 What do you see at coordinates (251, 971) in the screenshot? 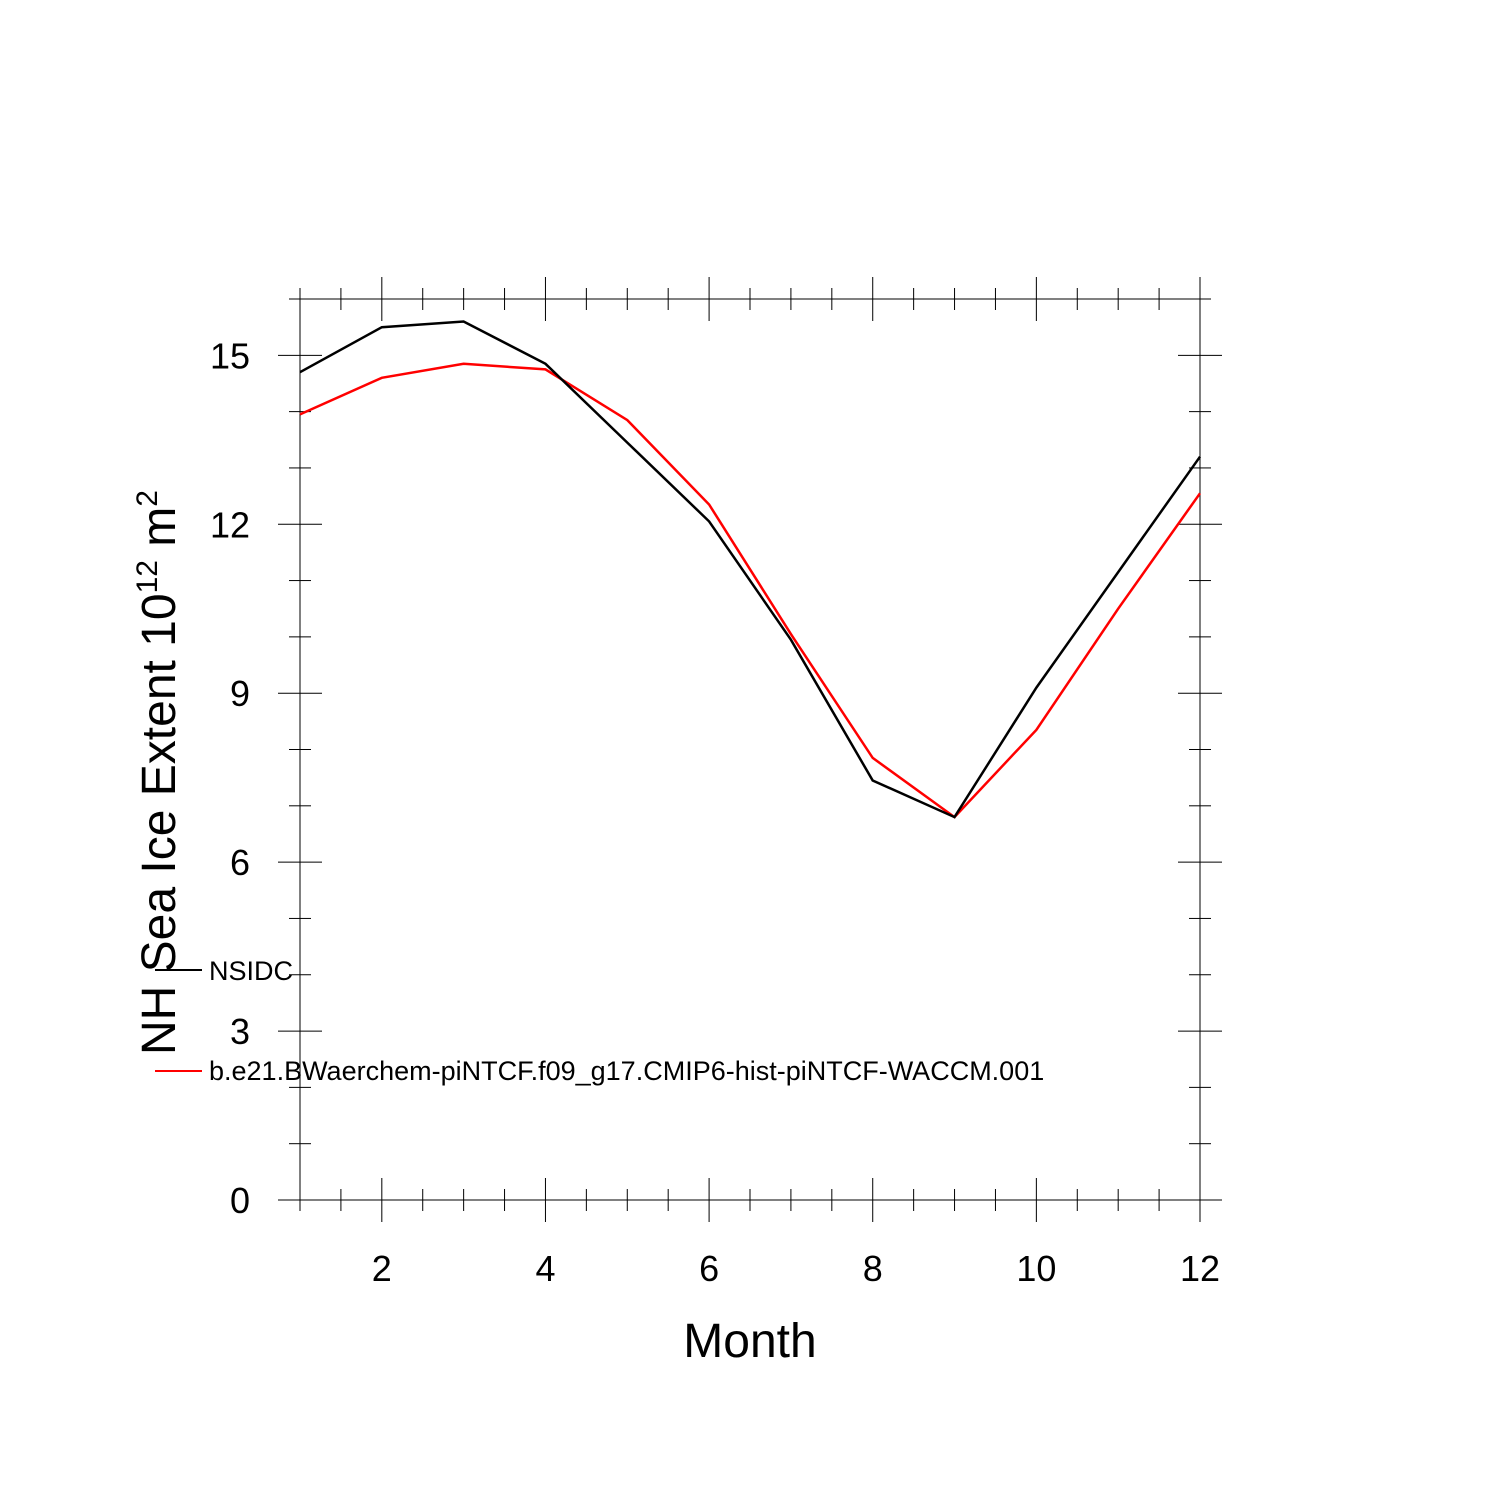
I see `legend-label-nsidc: NSIDC` at bounding box center [251, 971].